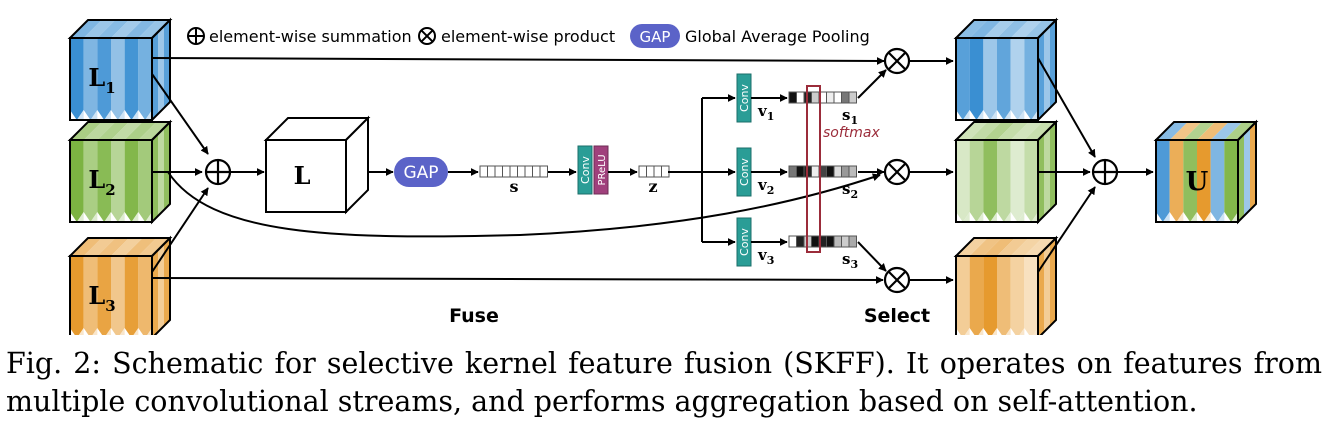 The image size is (1327, 431). What do you see at coordinates (196, 36) in the screenshot?
I see `sum-symbol-icon` at bounding box center [196, 36].